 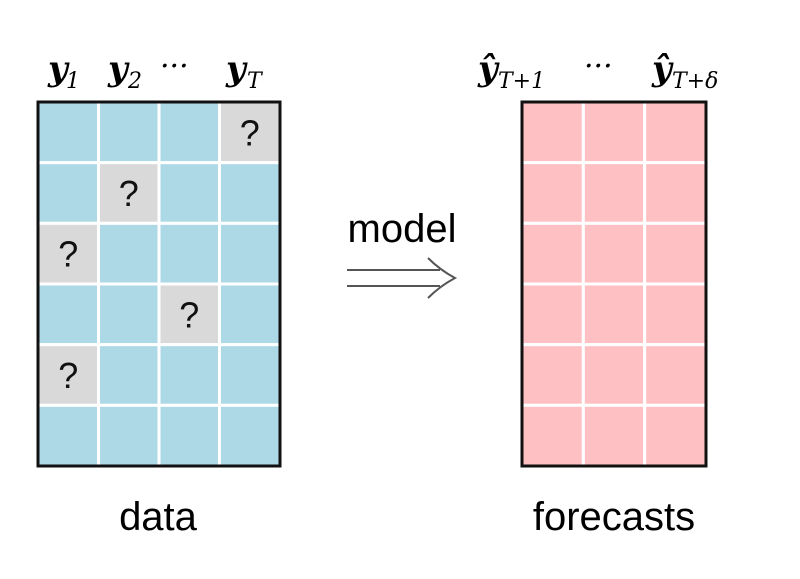 What do you see at coordinates (614, 517) in the screenshot?
I see `forecasts-label: forecasts` at bounding box center [614, 517].